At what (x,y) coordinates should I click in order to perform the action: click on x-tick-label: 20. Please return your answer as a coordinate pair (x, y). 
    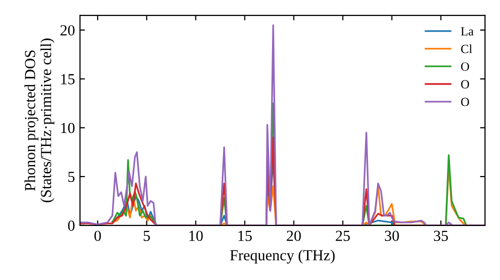
    Looking at the image, I should click on (293, 236).